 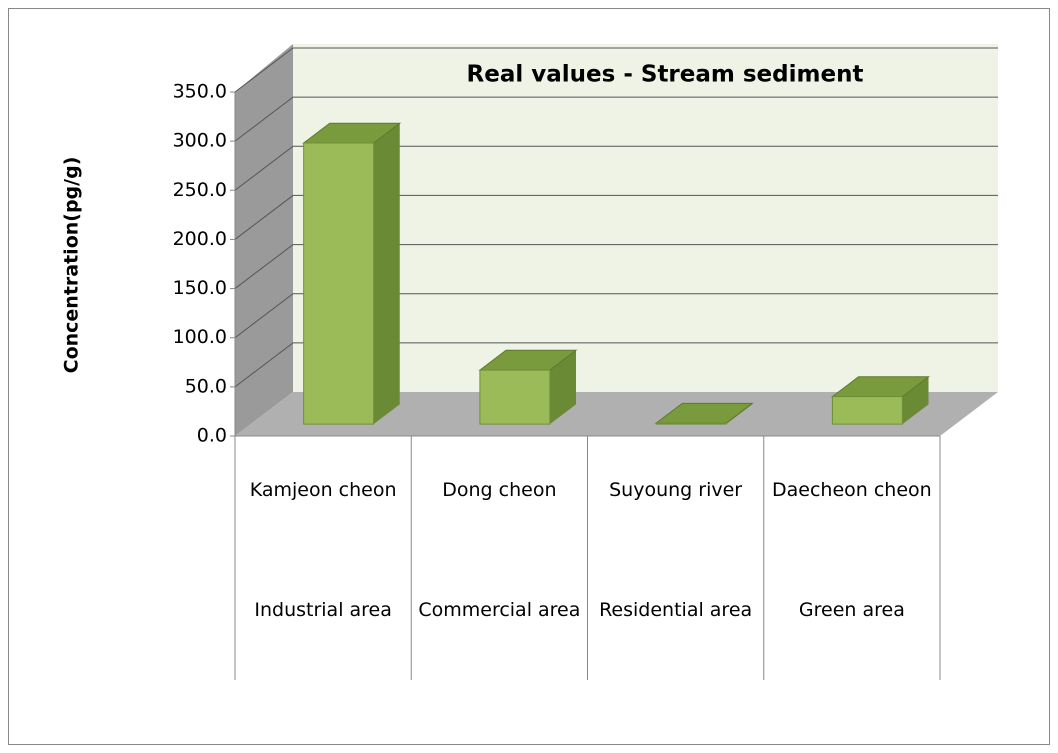 I want to click on y-tick-label: 150.0, so click(x=200, y=288).